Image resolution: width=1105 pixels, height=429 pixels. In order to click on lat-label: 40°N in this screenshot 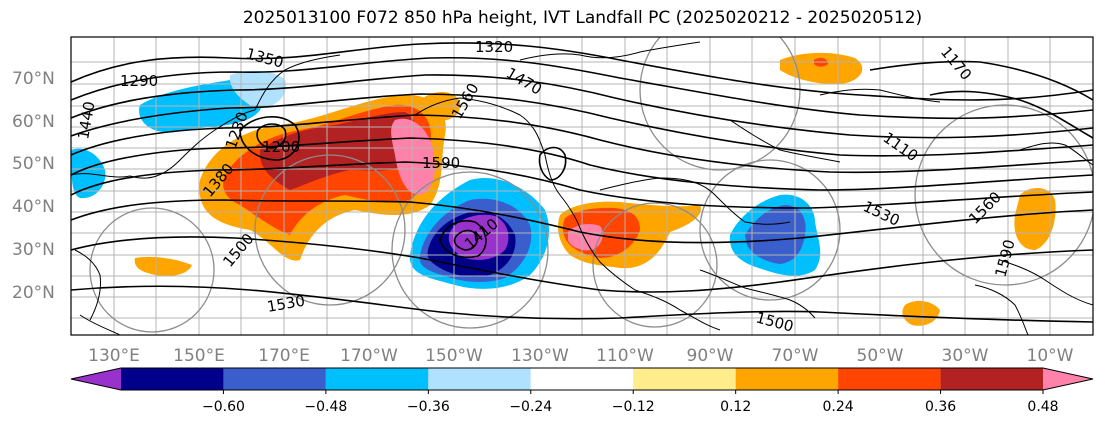, I will do `click(33, 207)`.